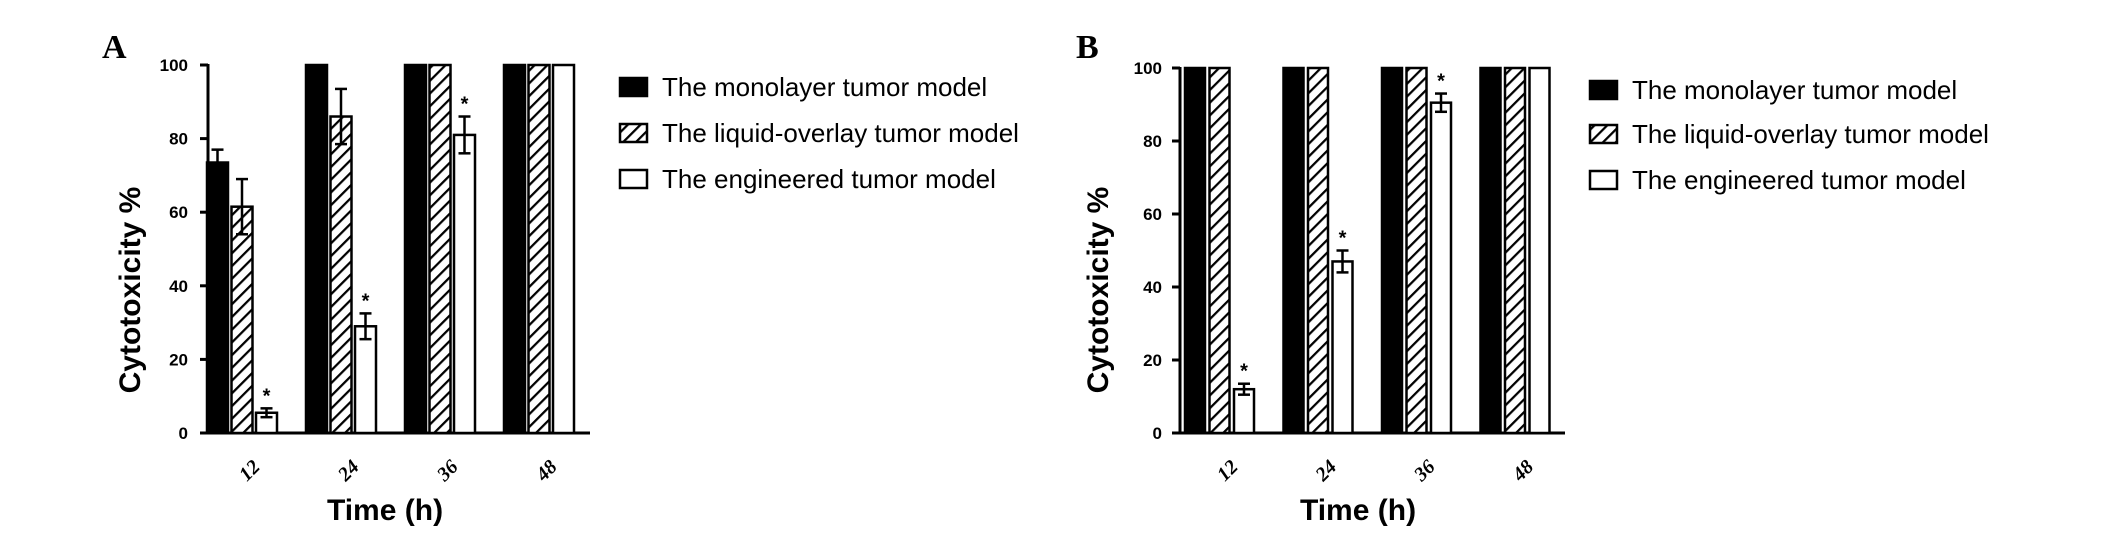  I want to click on y-tick-labels-b: 0 20 40 60 80 100, so click(1148, 251).